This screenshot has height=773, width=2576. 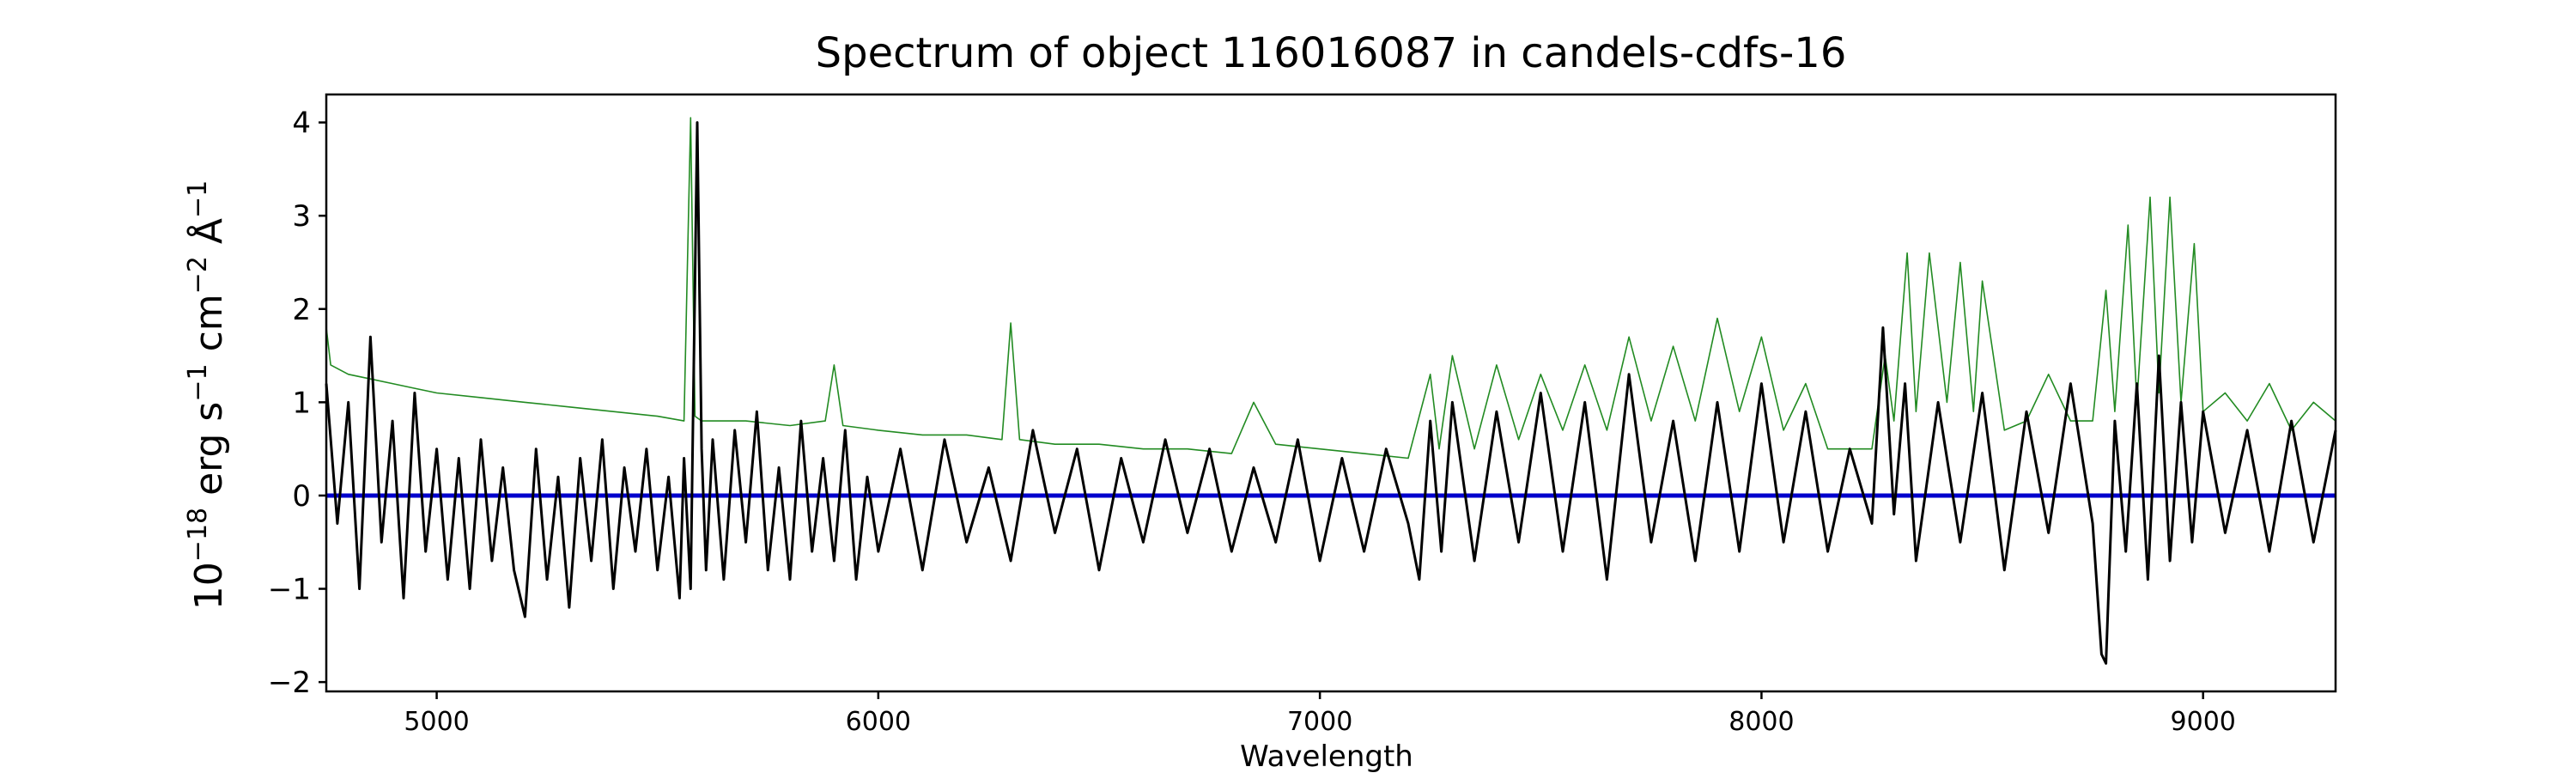 What do you see at coordinates (290, 683) in the screenshot?
I see `y-tick-label: −2` at bounding box center [290, 683].